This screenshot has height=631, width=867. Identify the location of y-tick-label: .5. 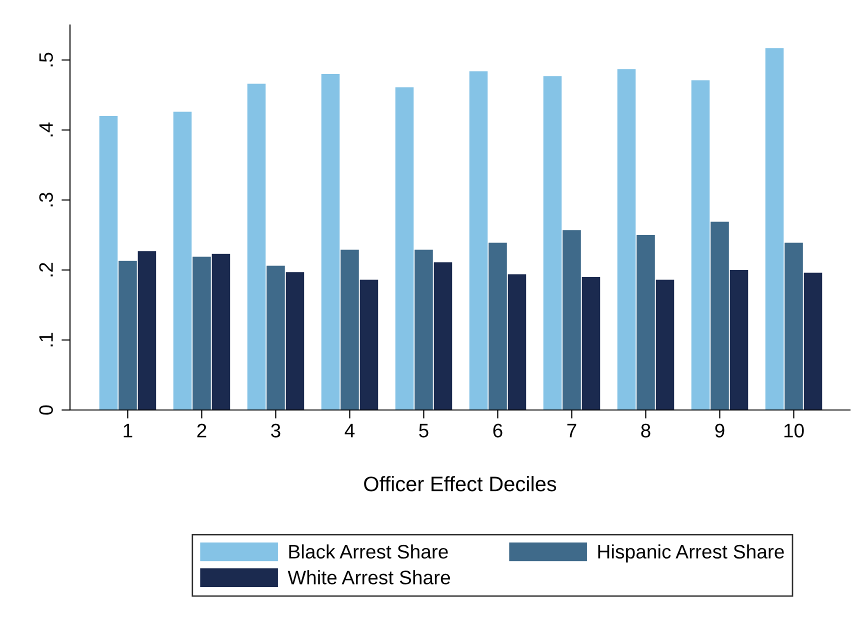
(46, 59).